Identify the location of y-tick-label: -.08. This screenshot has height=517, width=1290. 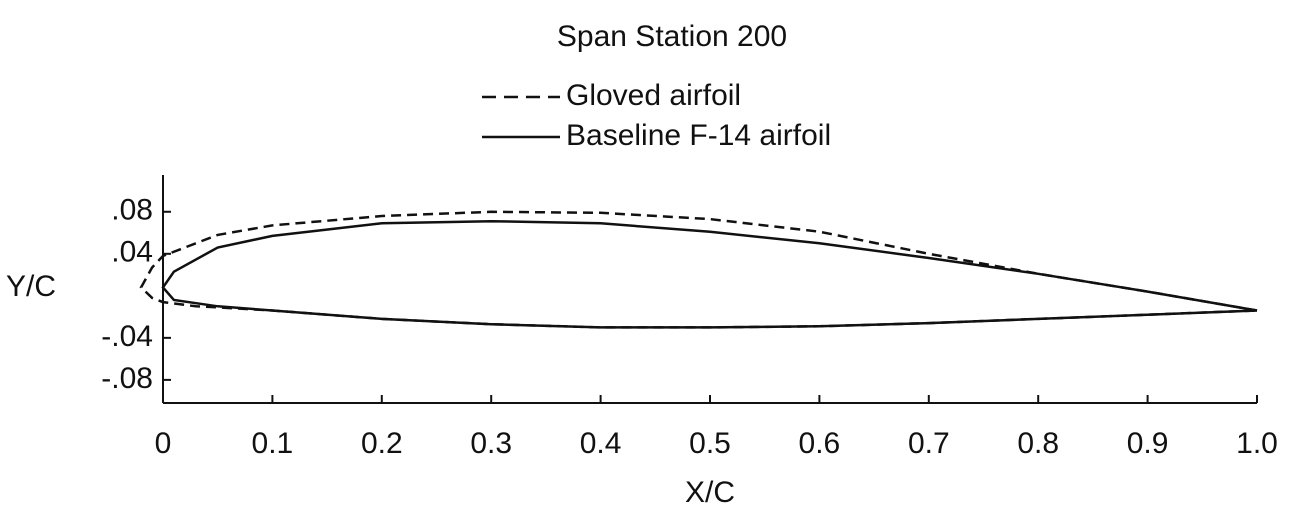
(127, 378).